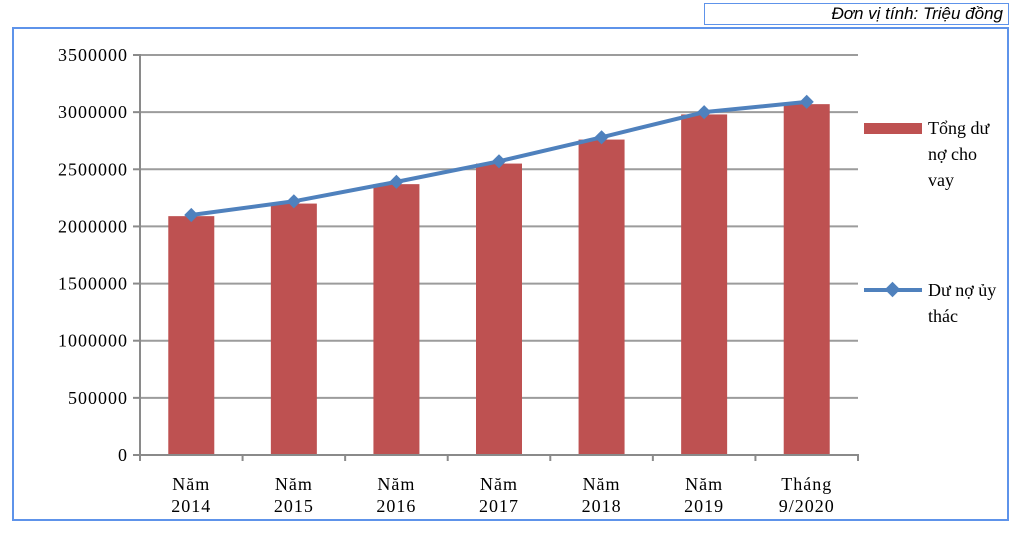  Describe the element at coordinates (807, 506) in the screenshot. I see `x-axis-tick-label: 9/2020` at that location.